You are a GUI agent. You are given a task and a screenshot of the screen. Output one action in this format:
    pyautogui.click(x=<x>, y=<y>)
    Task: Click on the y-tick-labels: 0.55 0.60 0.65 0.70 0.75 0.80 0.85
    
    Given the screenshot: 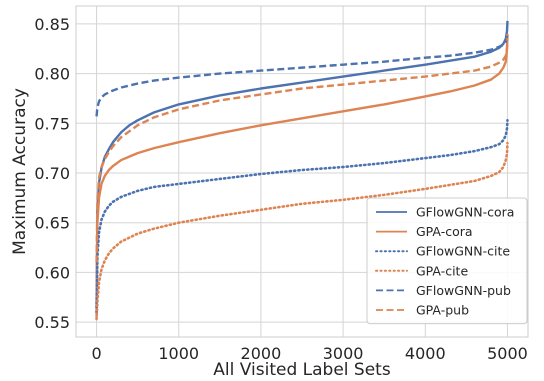 What is the action you would take?
    pyautogui.click(x=52, y=173)
    